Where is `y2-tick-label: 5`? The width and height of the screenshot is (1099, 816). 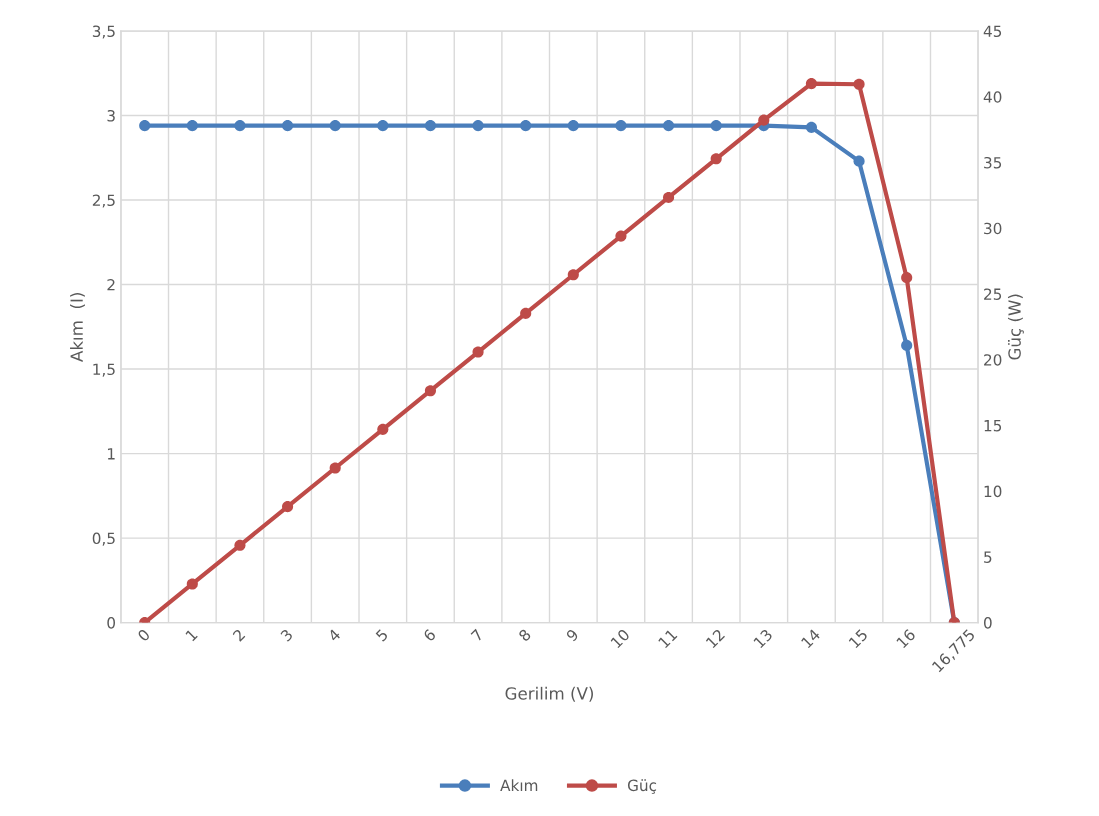
y2-tick-label: 5 is located at coordinates (988, 557).